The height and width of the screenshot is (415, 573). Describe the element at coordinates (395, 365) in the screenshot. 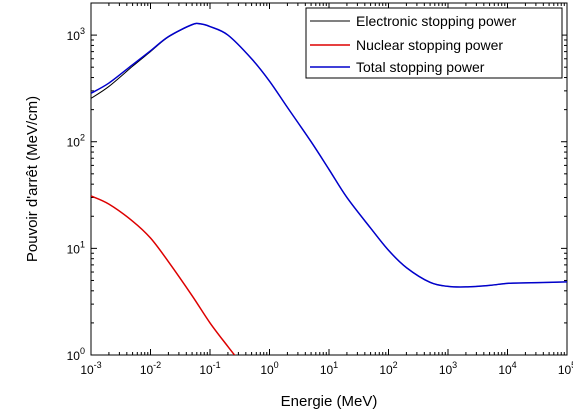

I see `x-tick-label-exponent: 2` at that location.